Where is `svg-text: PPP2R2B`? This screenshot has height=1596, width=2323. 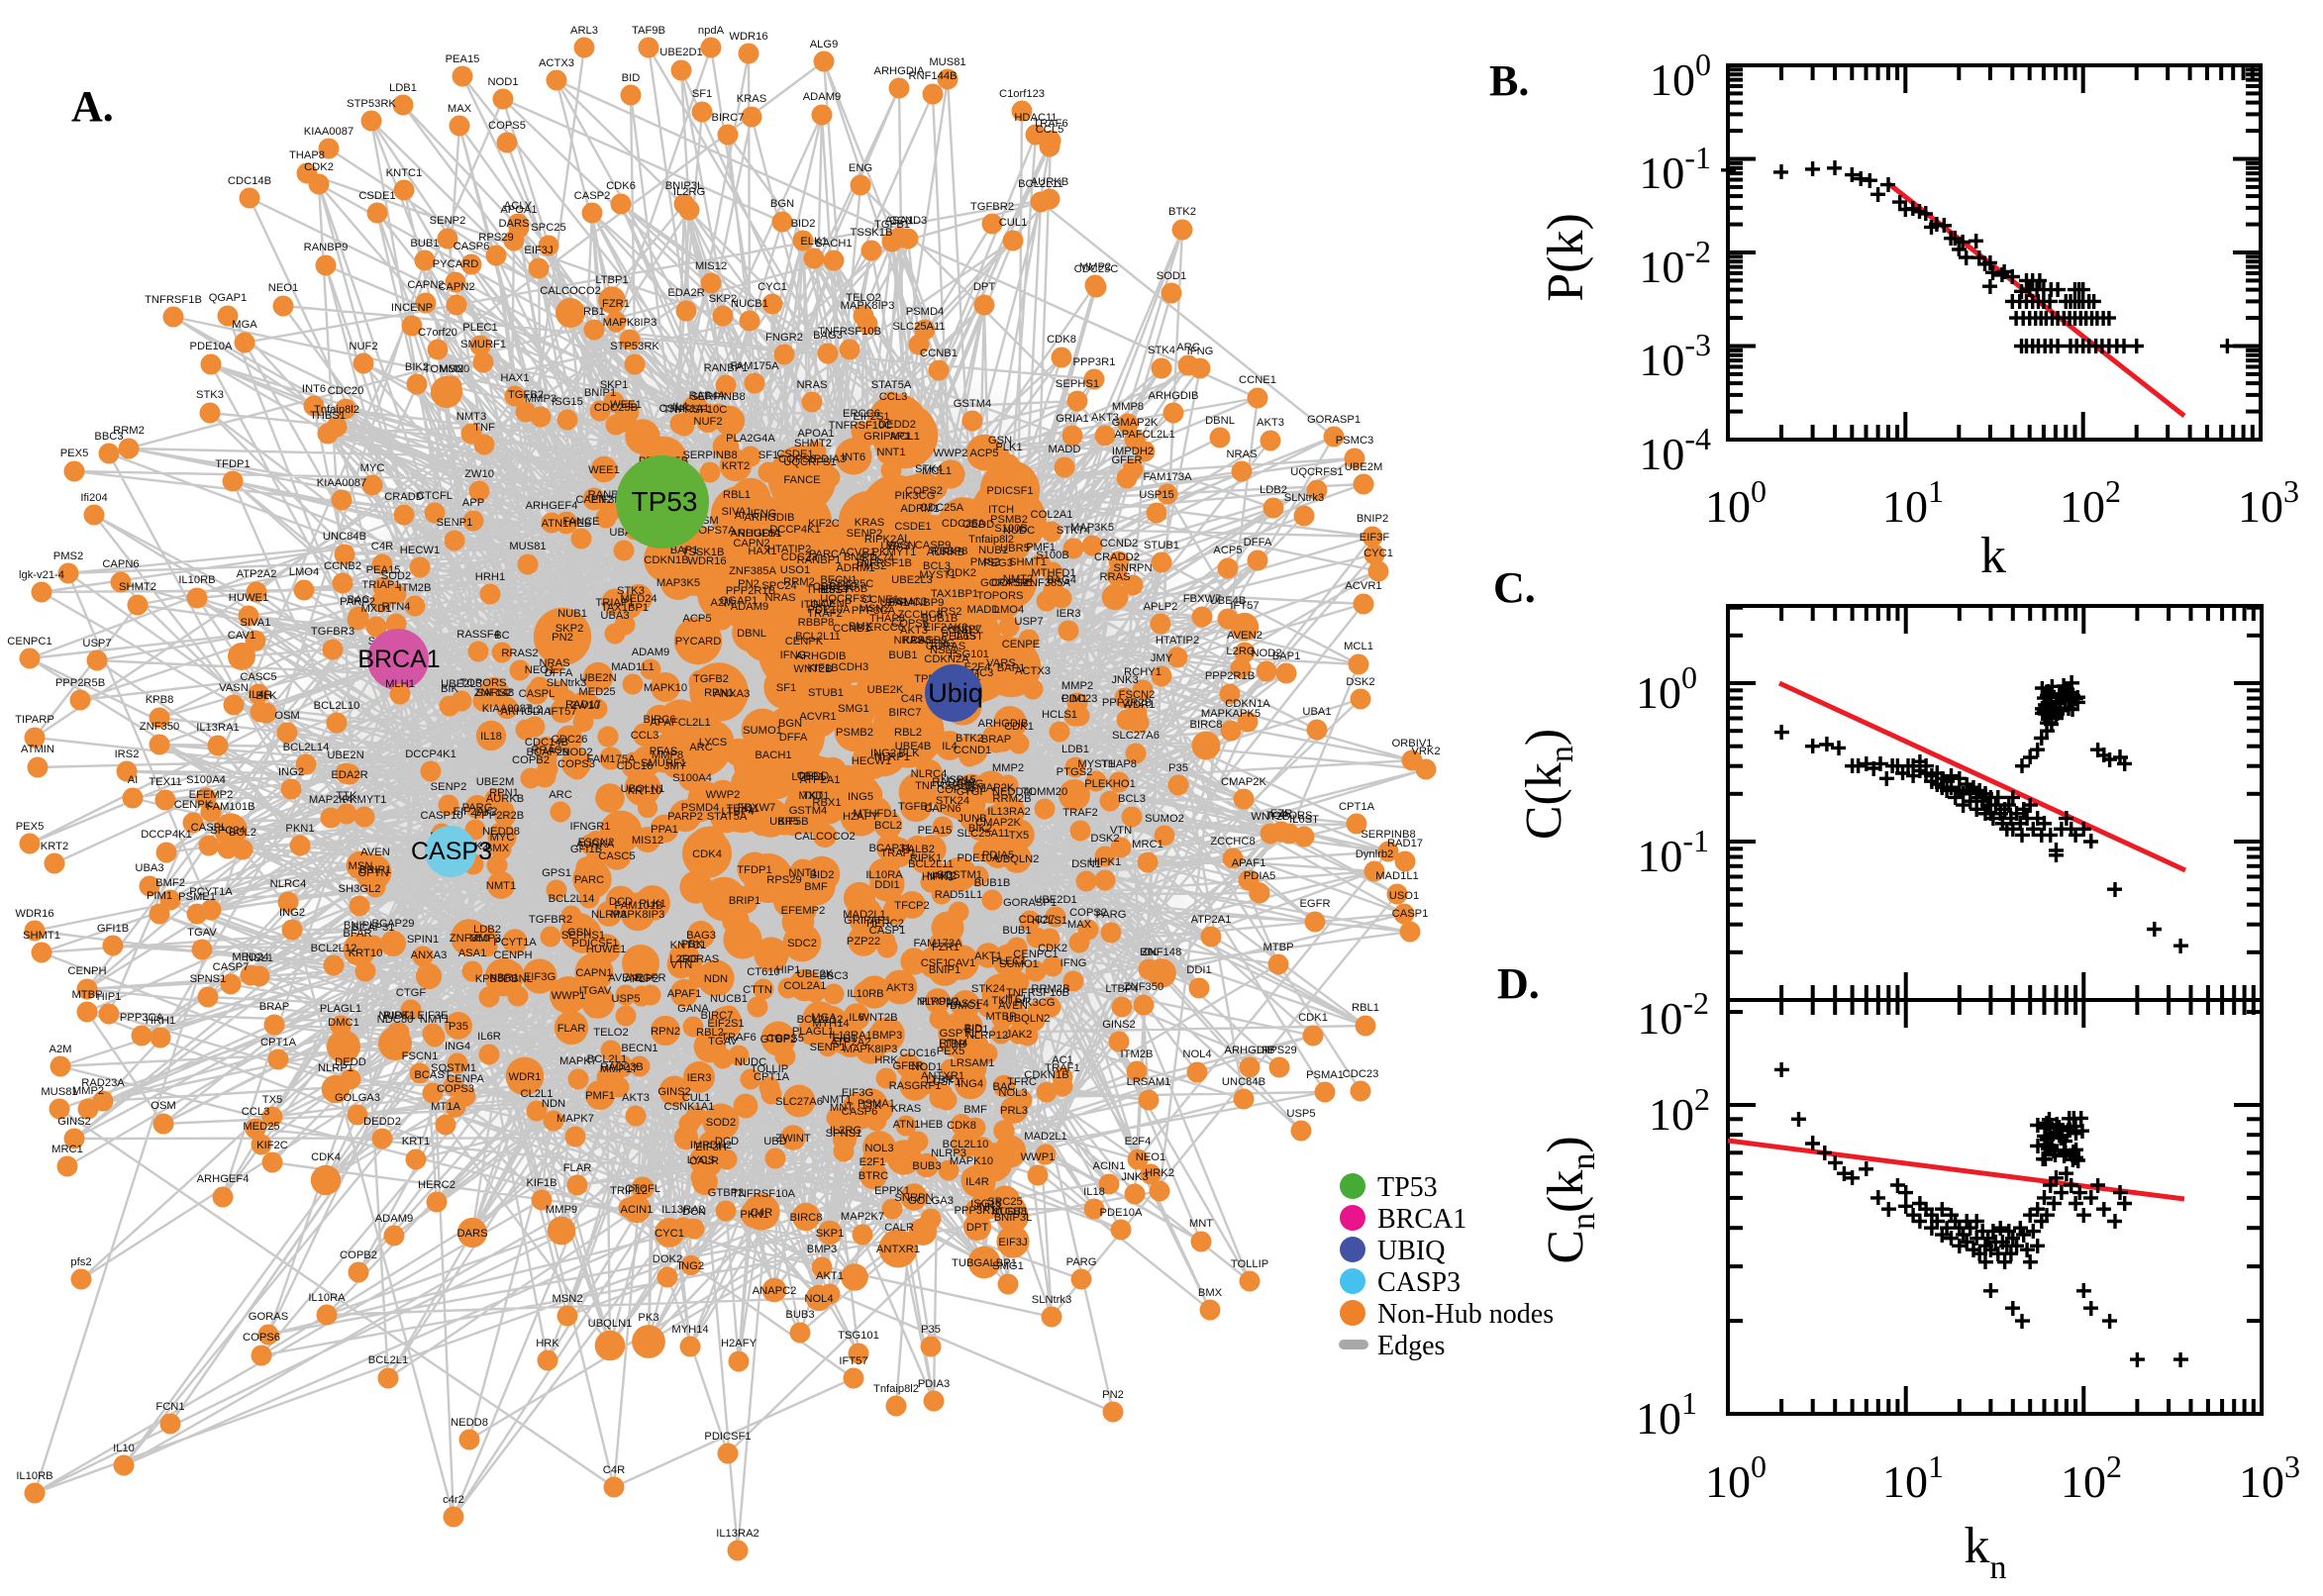 svg-text: PPP2R2B is located at coordinates (499, 816).